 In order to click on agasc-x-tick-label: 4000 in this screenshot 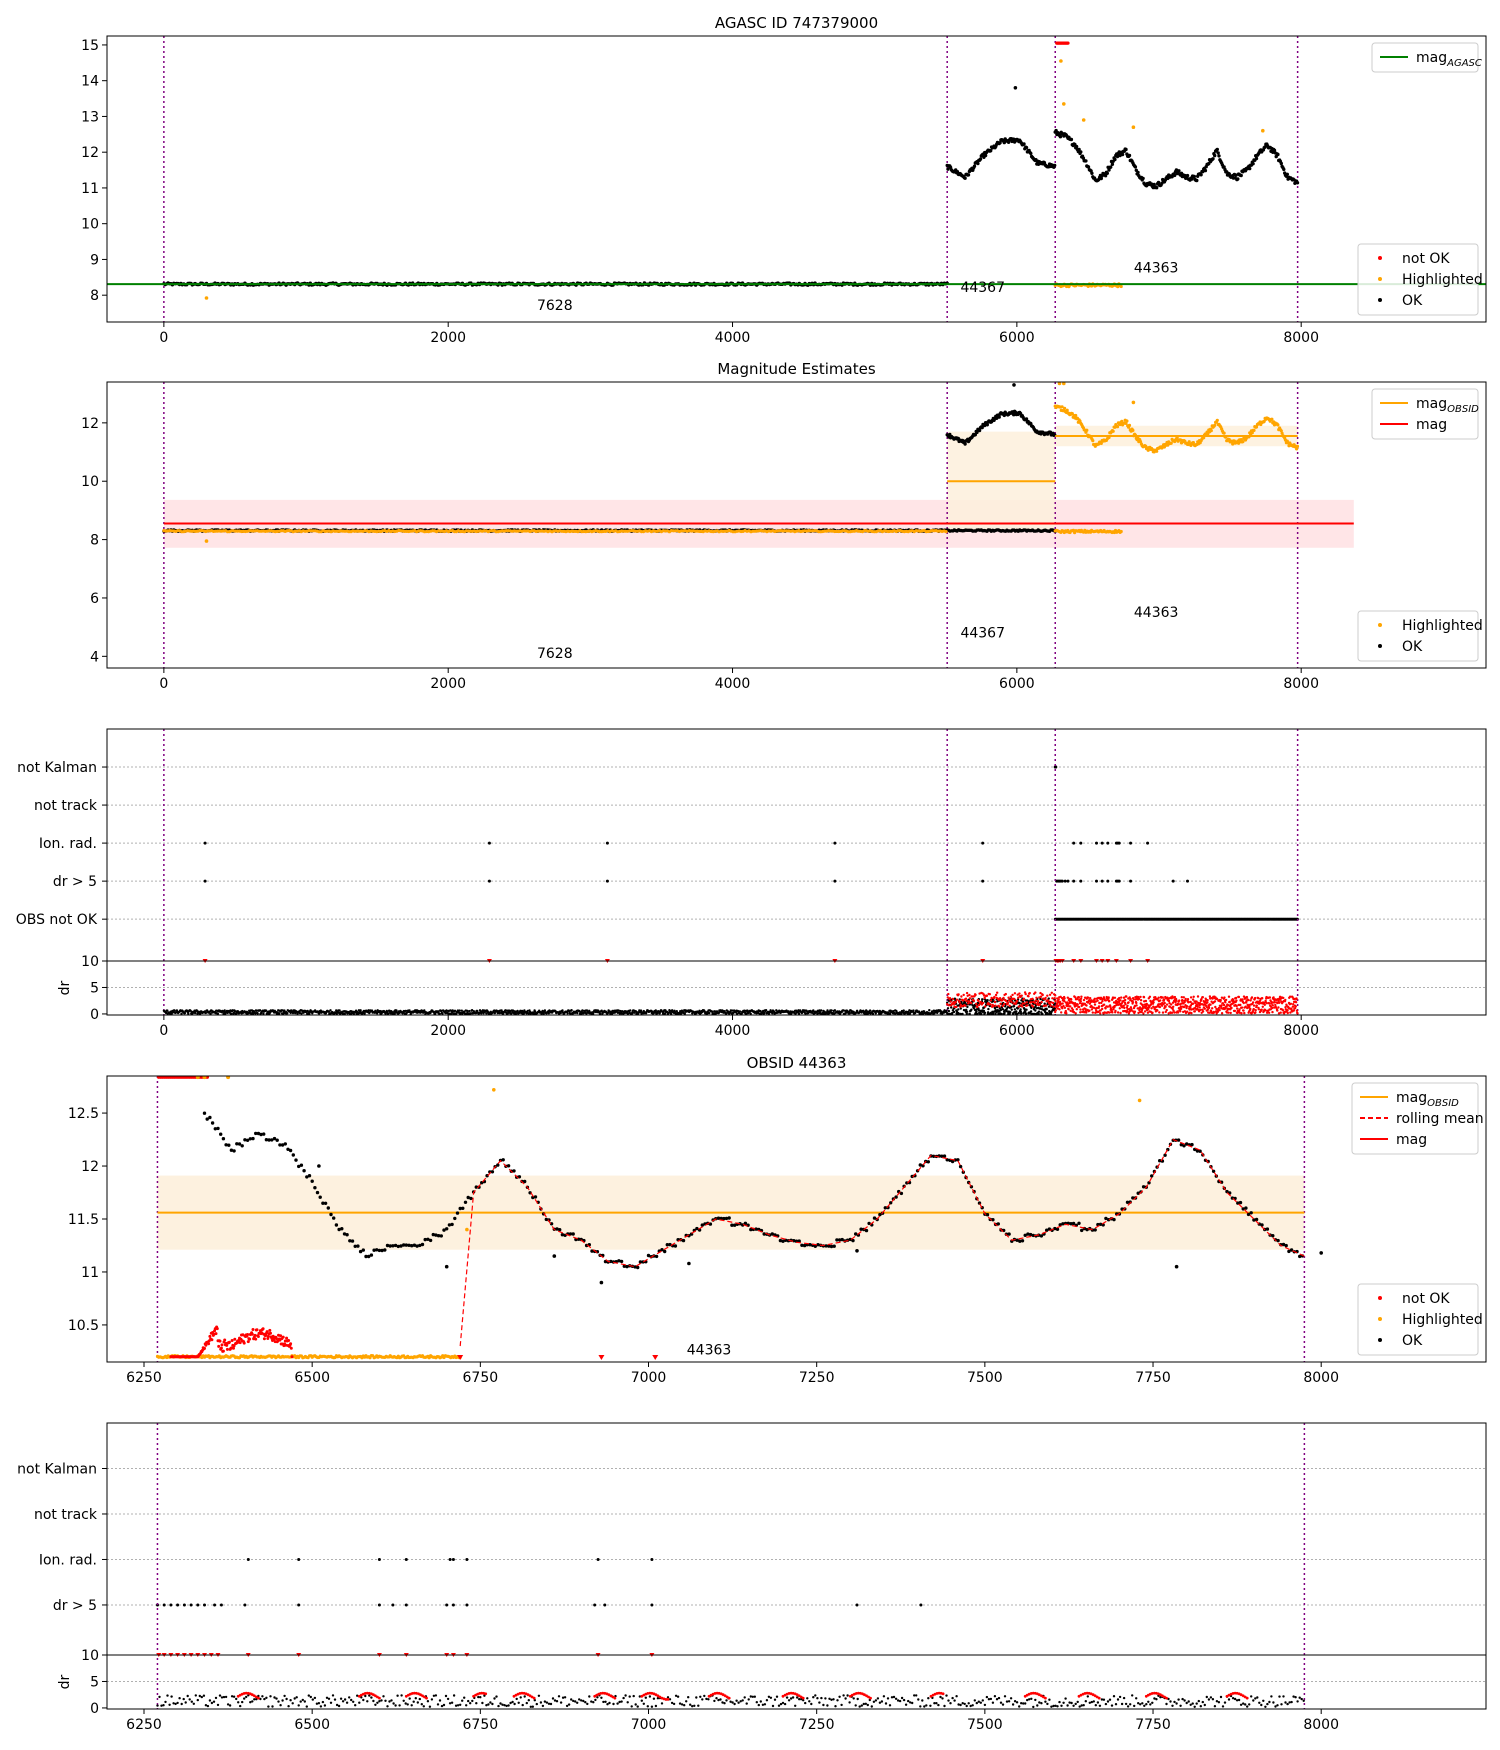, I will do `click(733, 338)`.